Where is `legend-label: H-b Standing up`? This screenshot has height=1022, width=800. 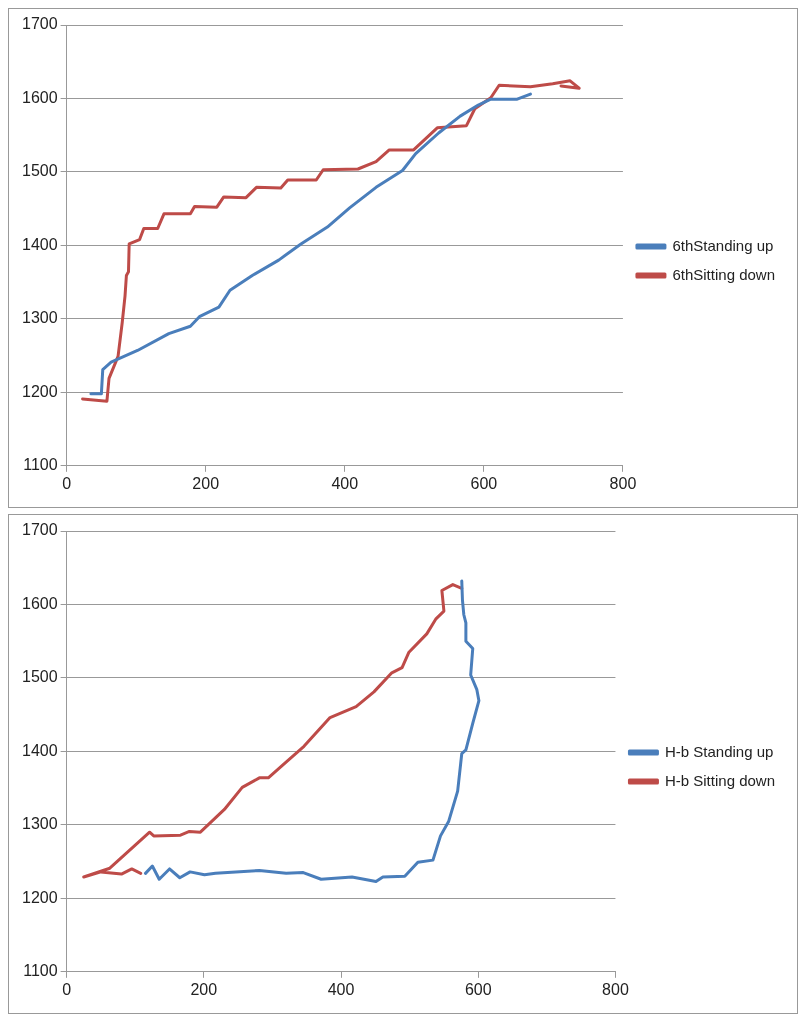
legend-label: H-b Standing up is located at coordinates (719, 751).